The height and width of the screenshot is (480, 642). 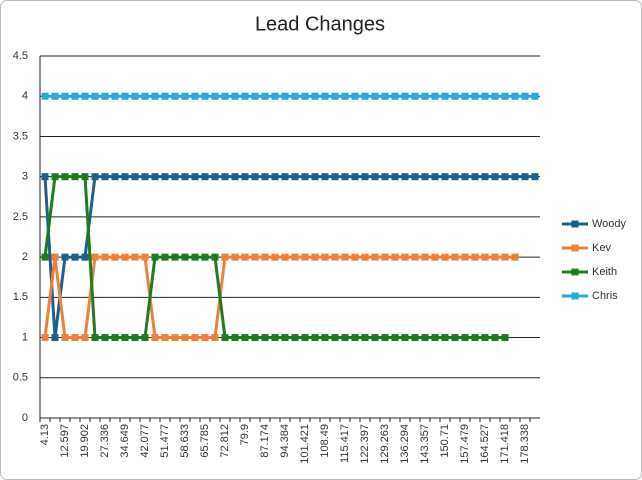 What do you see at coordinates (385, 444) in the screenshot?
I see `x-tick-label: 129.263` at bounding box center [385, 444].